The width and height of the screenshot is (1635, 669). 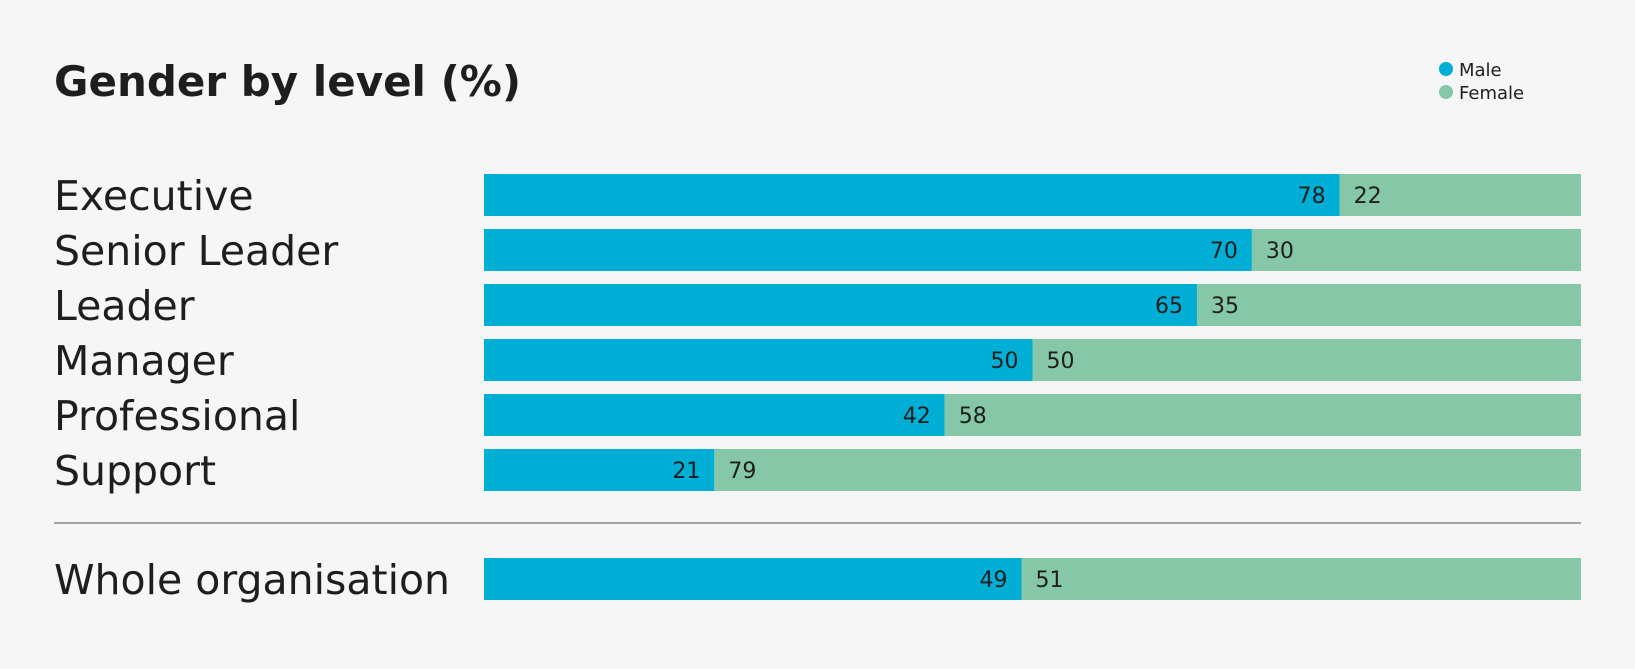 What do you see at coordinates (1491, 93) in the screenshot?
I see `legend-label-female: Female` at bounding box center [1491, 93].